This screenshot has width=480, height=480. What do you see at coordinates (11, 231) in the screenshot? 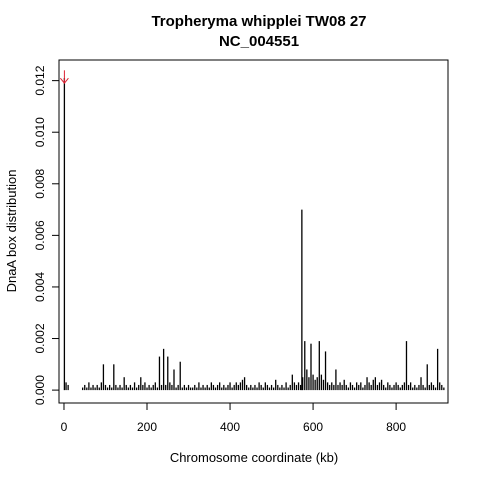
I see `y-axis-label: DnaA box distribution` at bounding box center [11, 231].